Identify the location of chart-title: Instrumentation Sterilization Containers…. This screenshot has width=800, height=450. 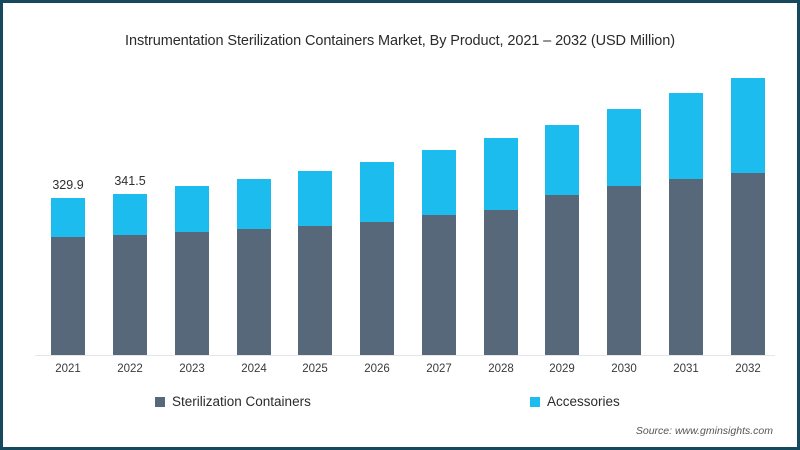
(400, 41).